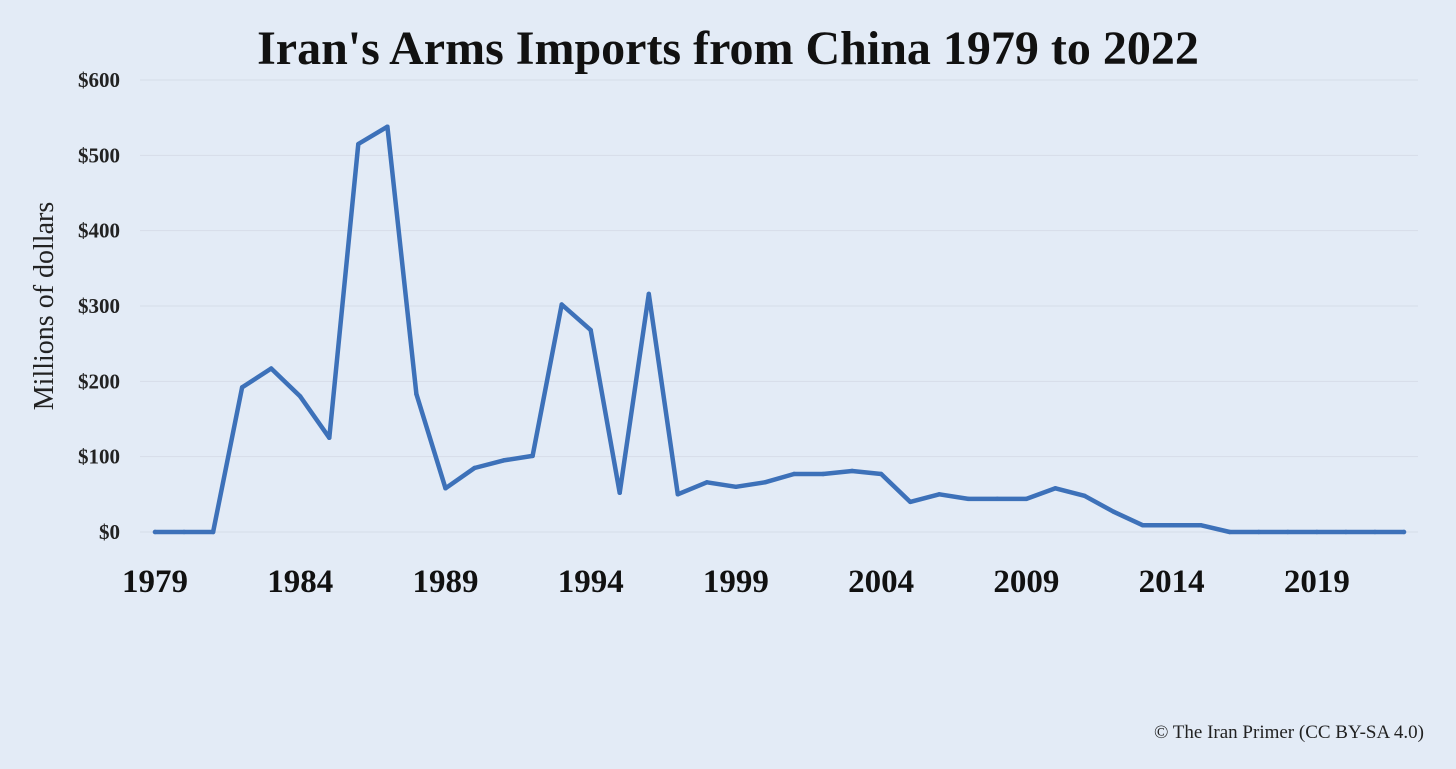 This screenshot has width=1456, height=769. Describe the element at coordinates (99, 457) in the screenshot. I see `y-tick-label: $100` at that location.